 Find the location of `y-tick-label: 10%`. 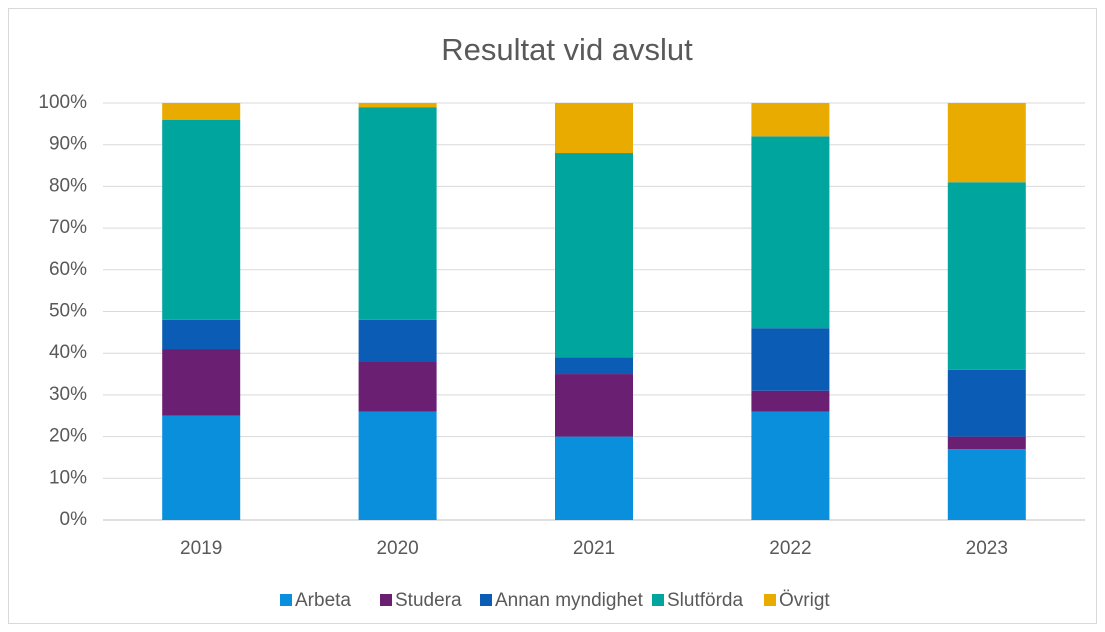

y-tick-label: 10% is located at coordinates (68, 477).